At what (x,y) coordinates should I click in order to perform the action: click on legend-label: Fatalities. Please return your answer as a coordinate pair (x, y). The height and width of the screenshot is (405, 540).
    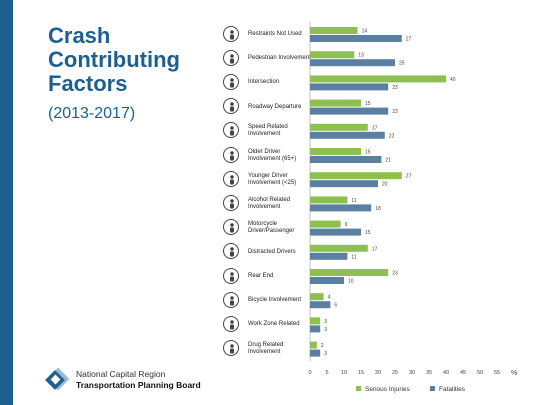
    Looking at the image, I should click on (452, 389).